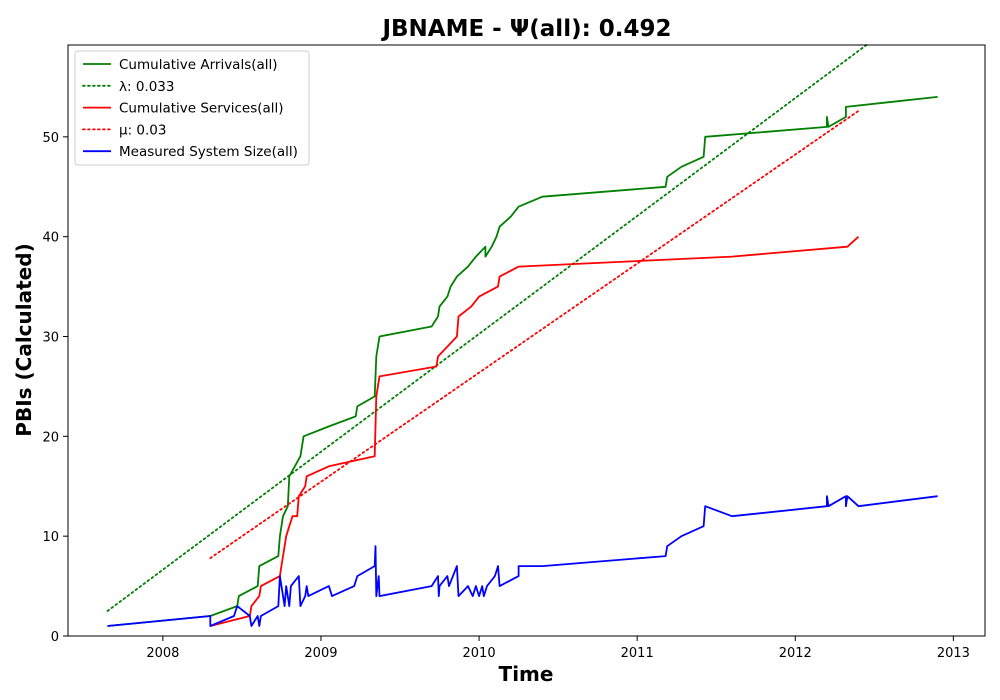  I want to click on x-tick-label: 2010, so click(479, 653).